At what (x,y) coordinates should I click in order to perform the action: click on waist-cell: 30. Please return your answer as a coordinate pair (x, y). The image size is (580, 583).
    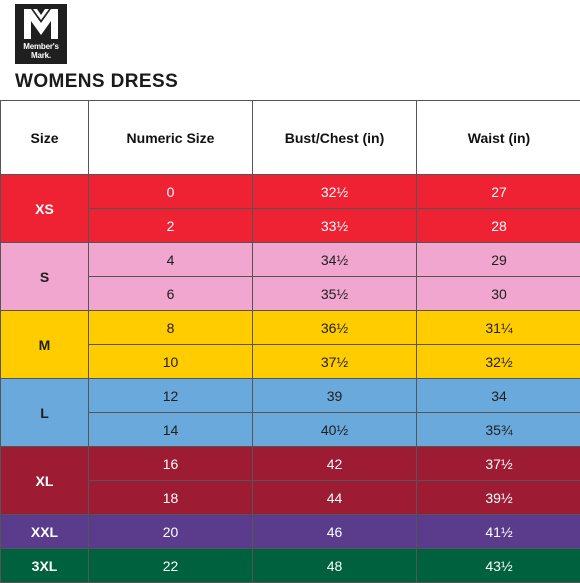
    Looking at the image, I should click on (498, 294).